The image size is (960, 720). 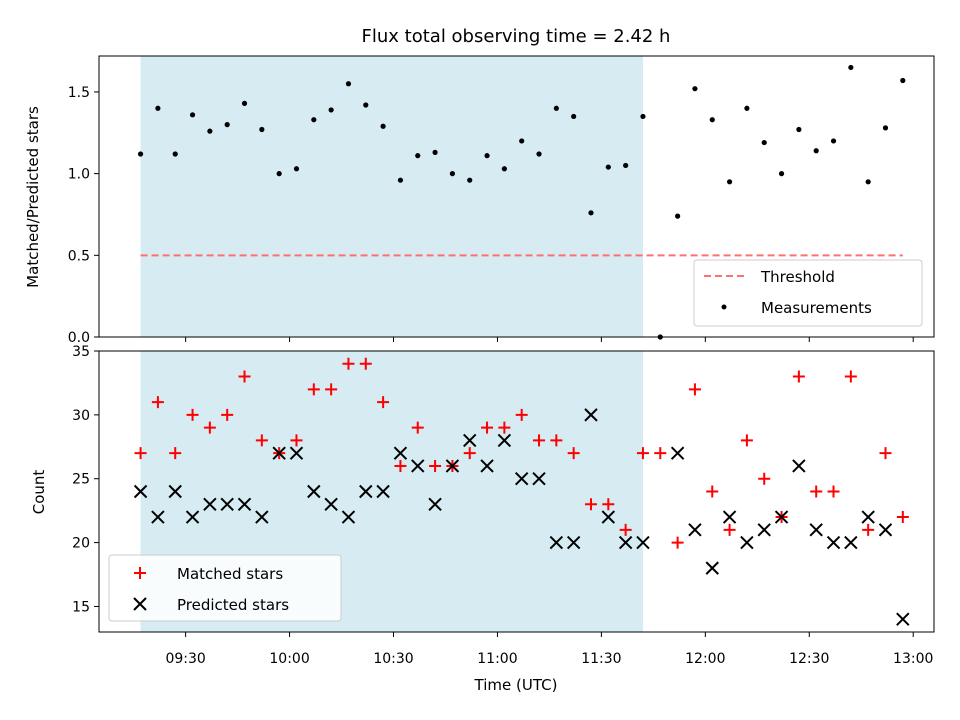 What do you see at coordinates (913, 659) in the screenshot?
I see `x-tick-label: 13:00` at bounding box center [913, 659].